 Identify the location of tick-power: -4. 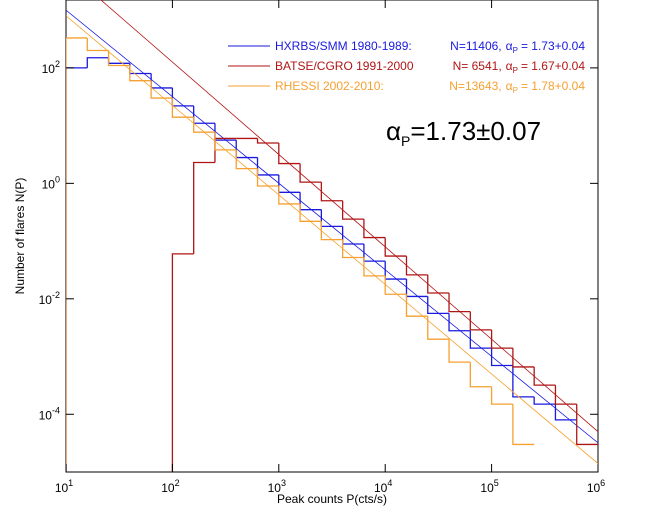
(56, 410).